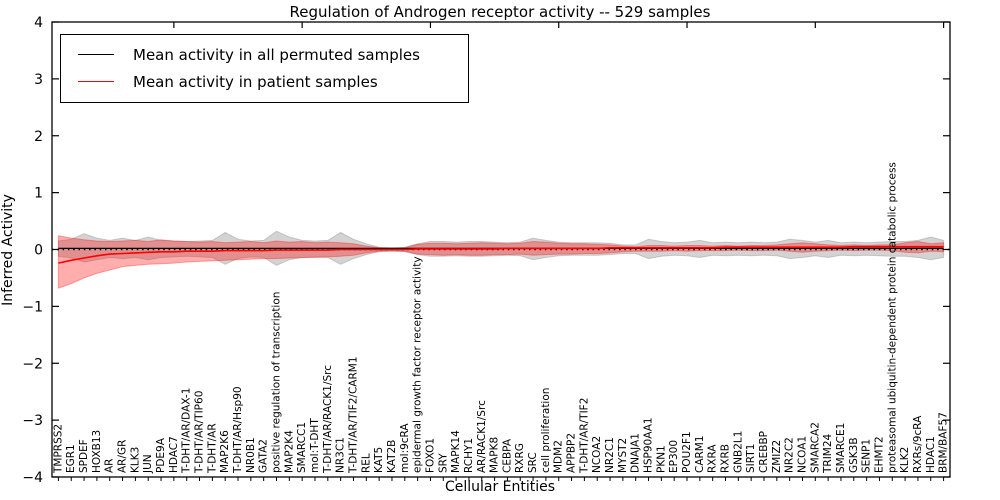  I want to click on x-tick-label: MYST2, so click(623, 455).